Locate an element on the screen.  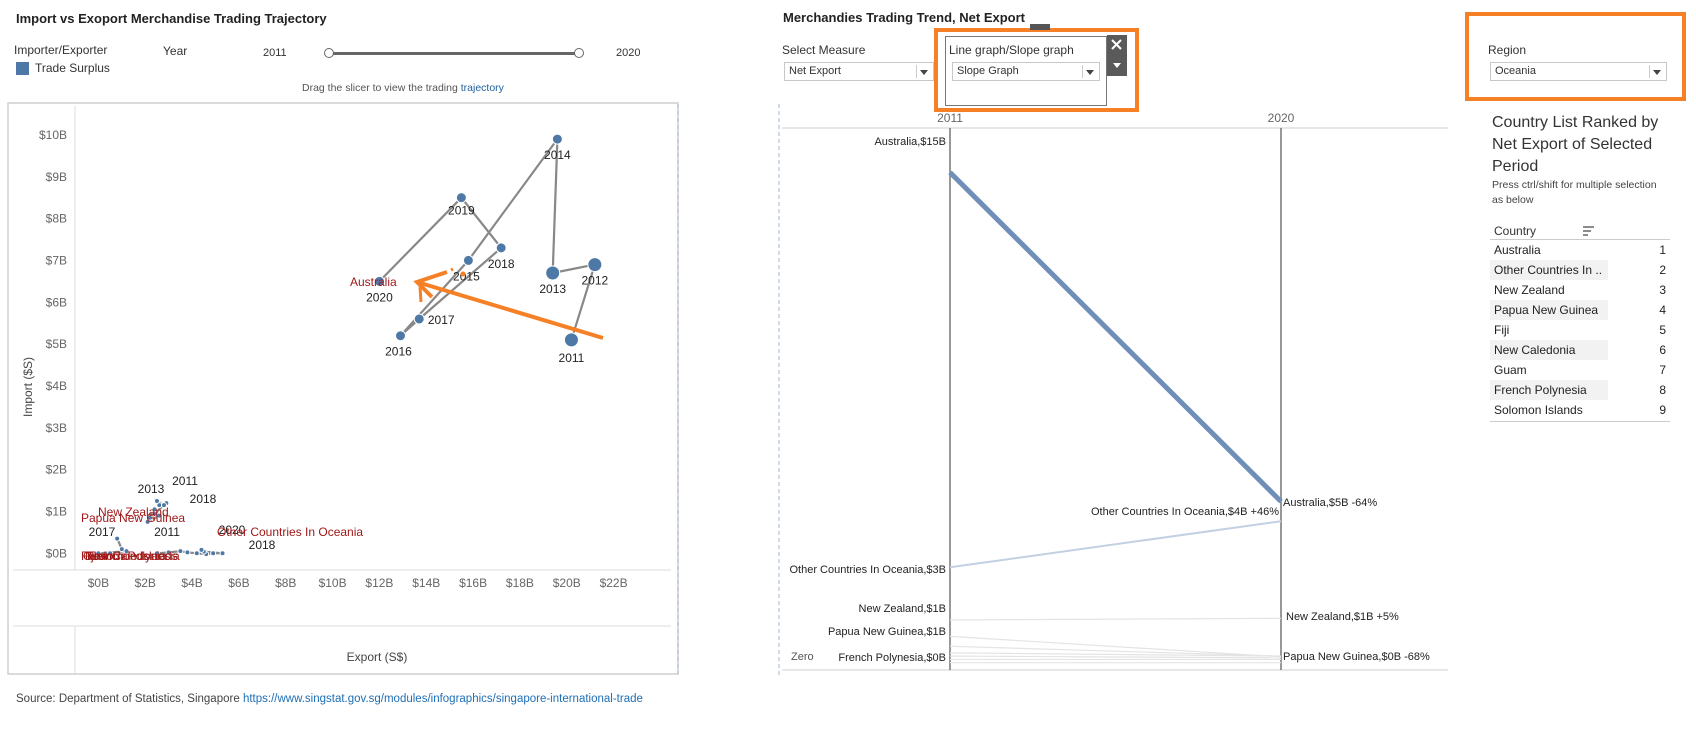
slider-track is located at coordinates (454, 53).